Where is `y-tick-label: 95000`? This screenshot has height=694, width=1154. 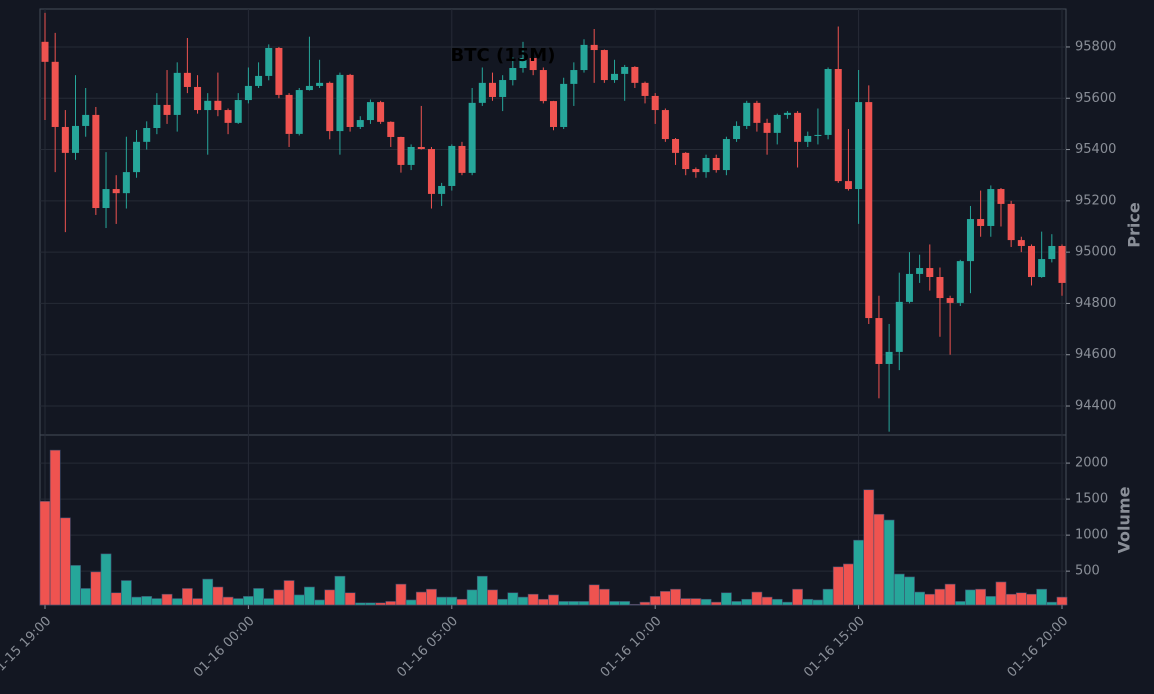 y-tick-label: 95000 is located at coordinates (1095, 252).